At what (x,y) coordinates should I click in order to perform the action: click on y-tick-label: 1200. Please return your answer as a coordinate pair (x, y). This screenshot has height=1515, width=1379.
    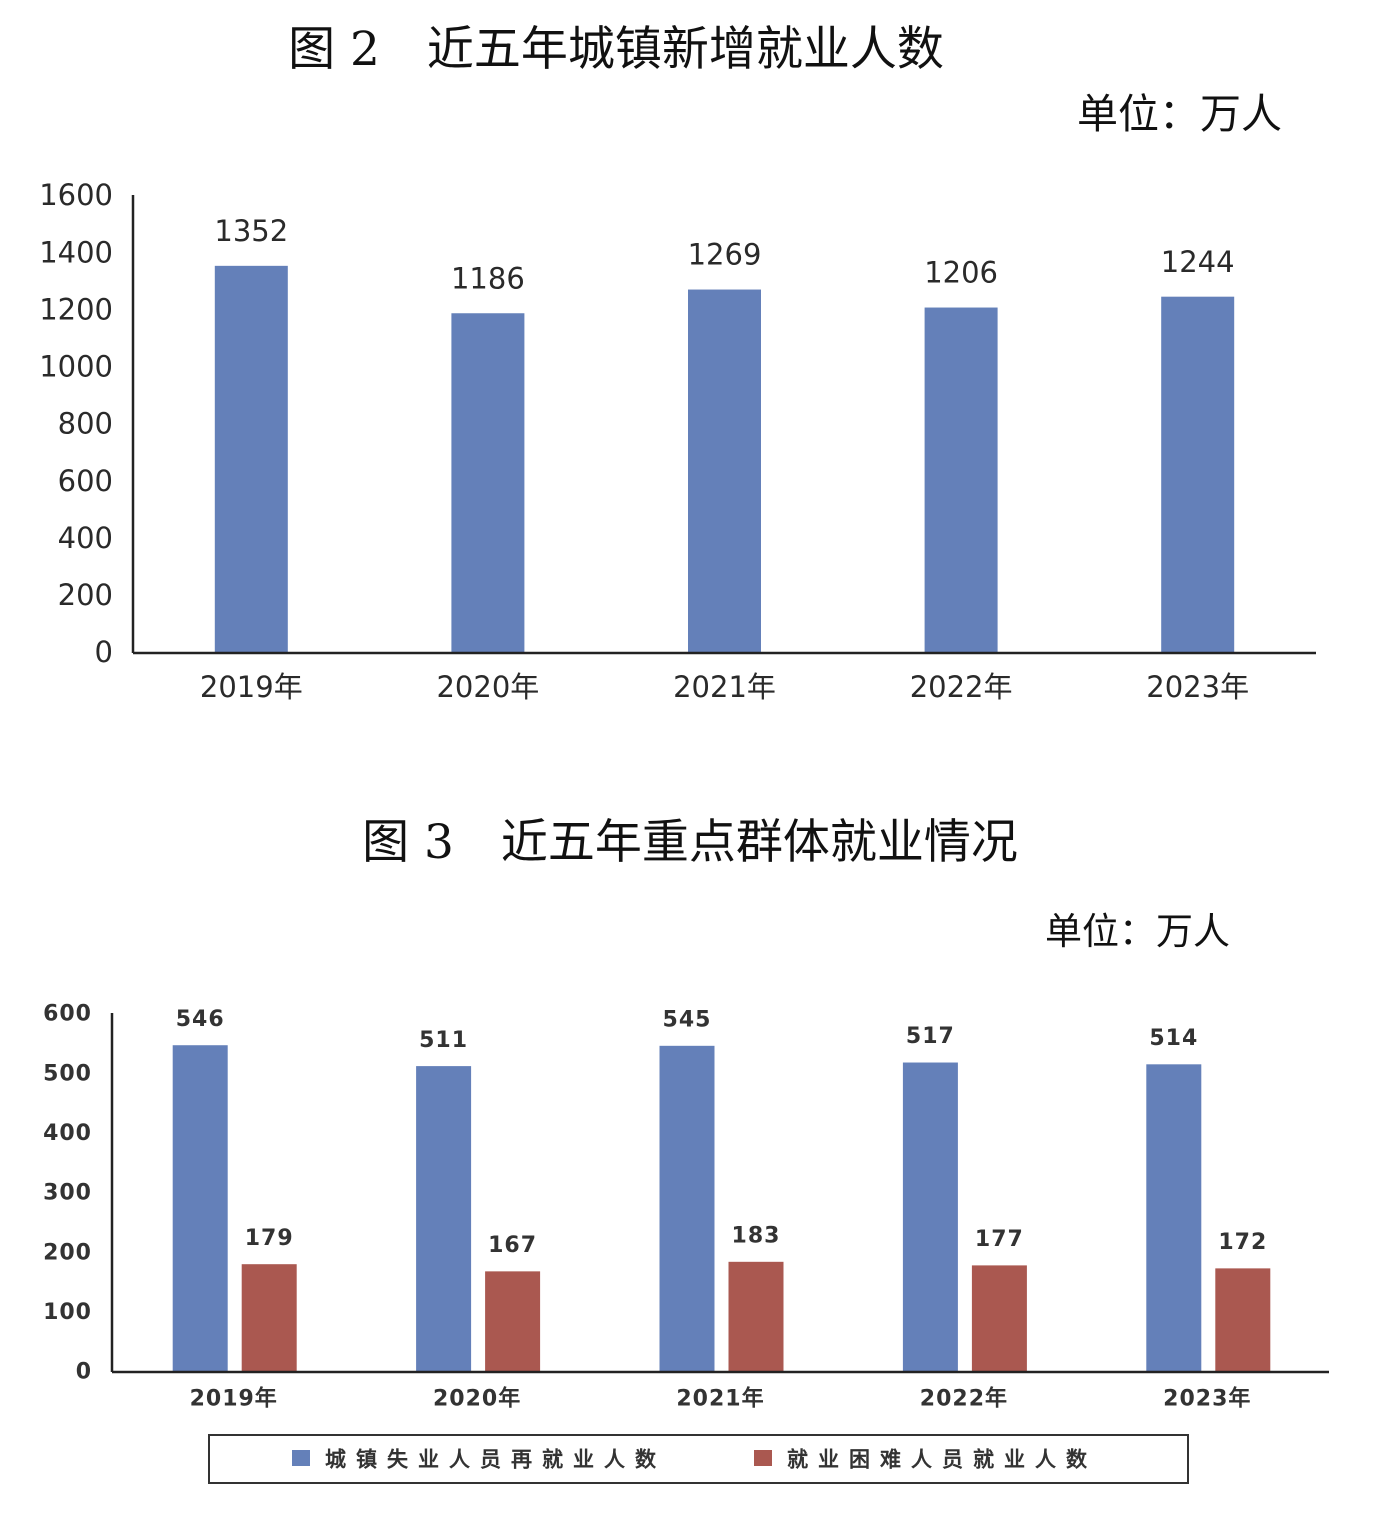
    Looking at the image, I should click on (76, 309).